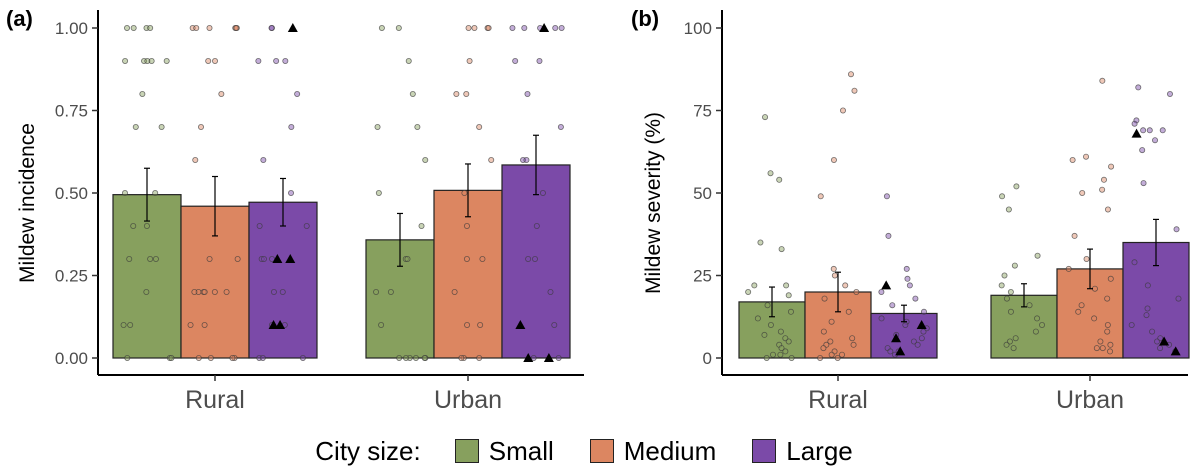 The height and width of the screenshot is (469, 1204). Describe the element at coordinates (71, 358) in the screenshot. I see `y-tick-label: 0.00` at that location.